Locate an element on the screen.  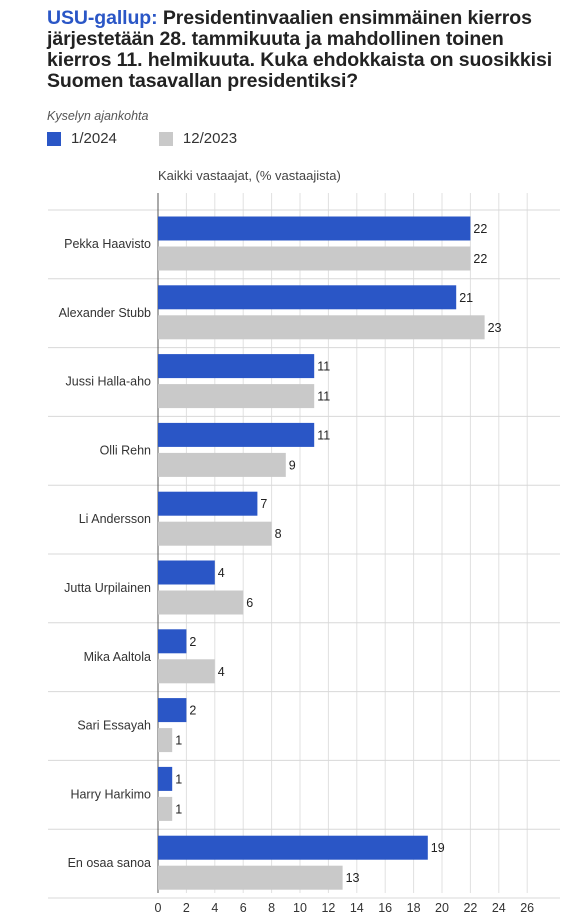
data-label-series-2: 9 is located at coordinates (292, 465).